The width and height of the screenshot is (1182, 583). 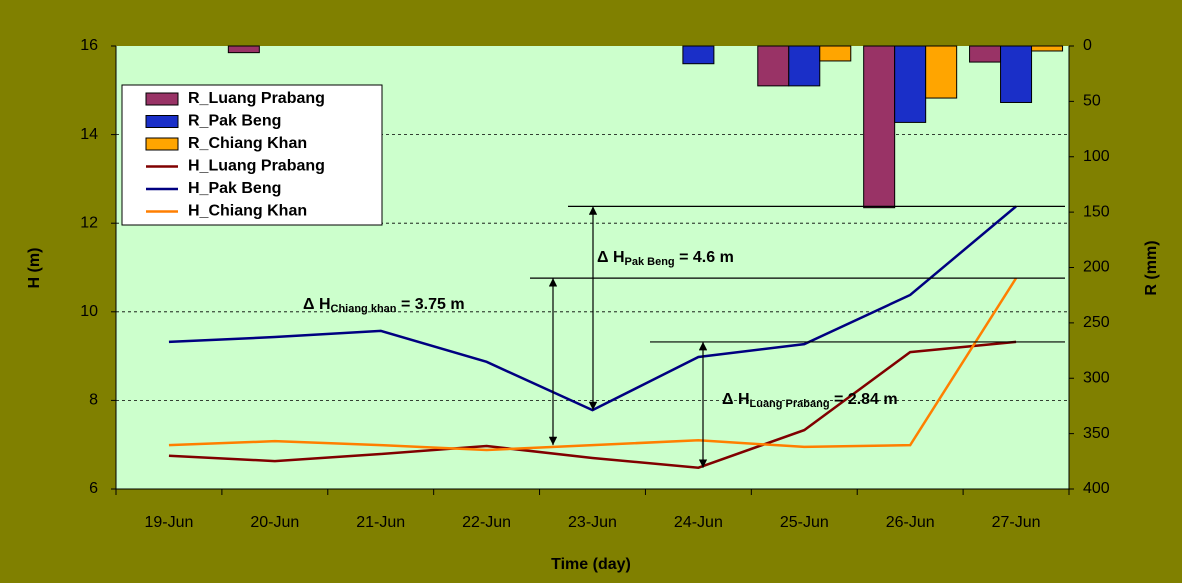 I want to click on y2-tick-label: 100, so click(x=1096, y=156).